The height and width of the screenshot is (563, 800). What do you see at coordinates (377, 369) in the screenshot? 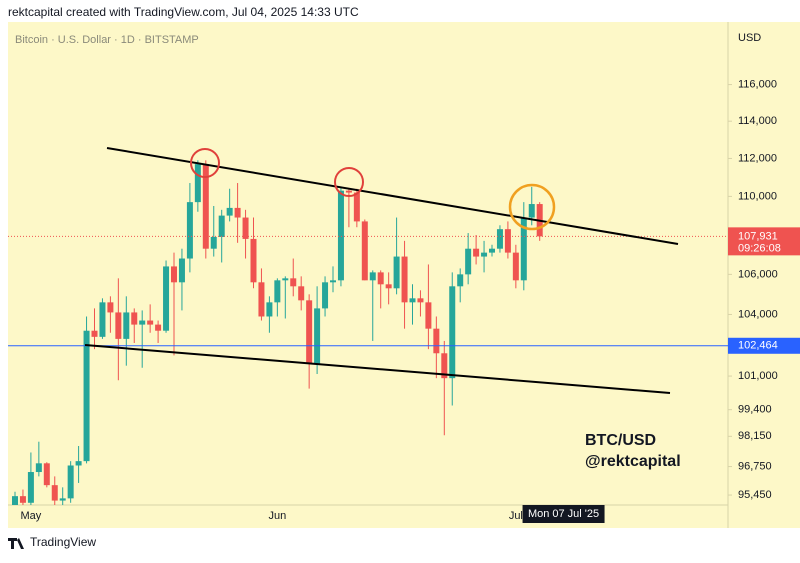
I see `lower-trendline` at bounding box center [377, 369].